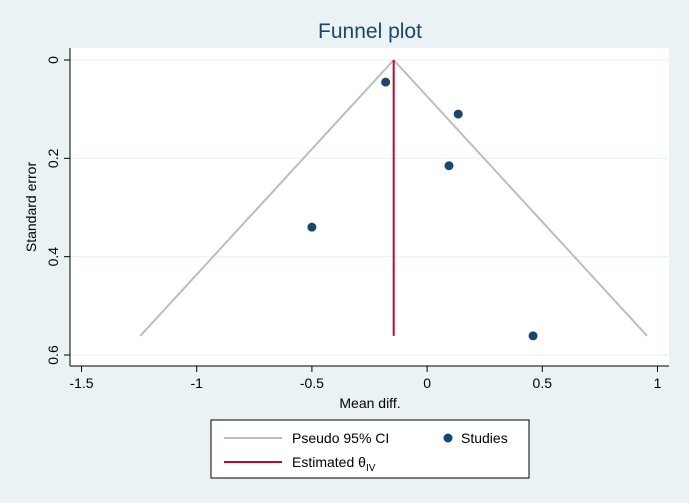 This screenshot has height=503, width=689. I want to click on y-tick-label-2: 0.4, so click(53, 257).